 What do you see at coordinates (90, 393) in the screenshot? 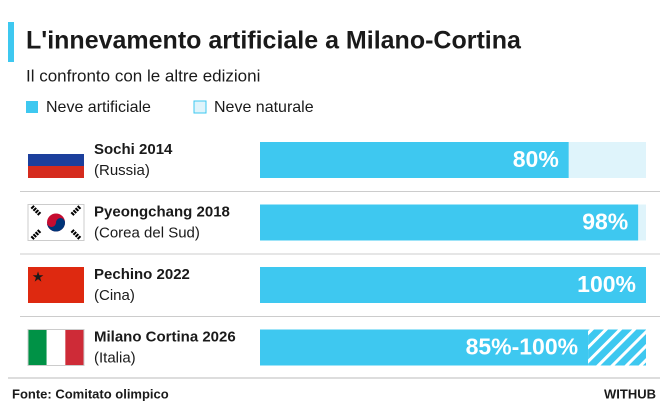
I see `source: Fonte: Comitato olimpico` at bounding box center [90, 393].